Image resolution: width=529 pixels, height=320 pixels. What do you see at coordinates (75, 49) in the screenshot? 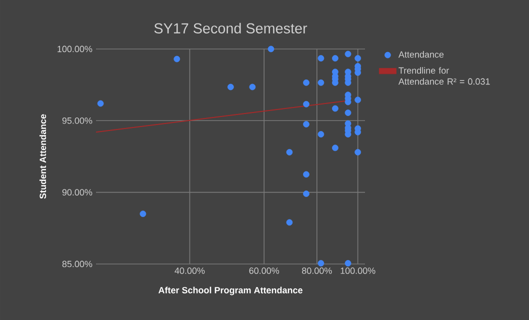
I see `y-tick-label: 100.00%` at bounding box center [75, 49].